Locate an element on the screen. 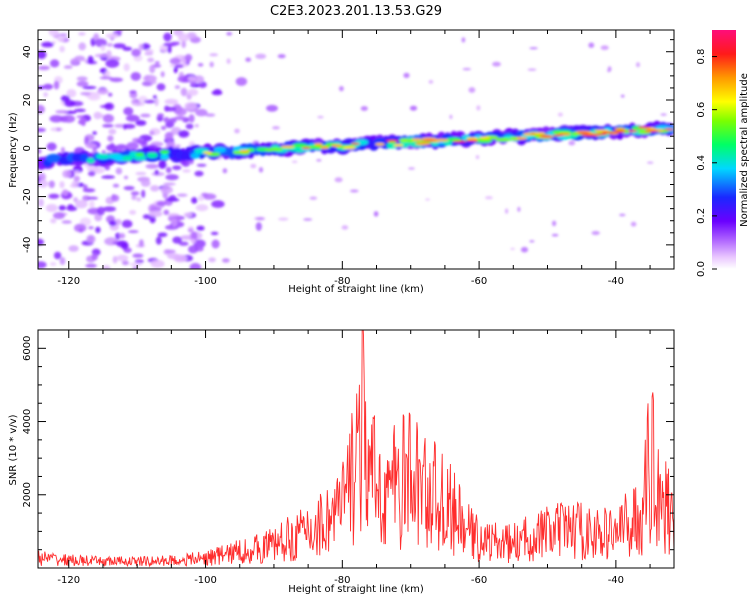 This screenshot has height=600, width=750. x-tick-label: -40 is located at coordinates (616, 580).